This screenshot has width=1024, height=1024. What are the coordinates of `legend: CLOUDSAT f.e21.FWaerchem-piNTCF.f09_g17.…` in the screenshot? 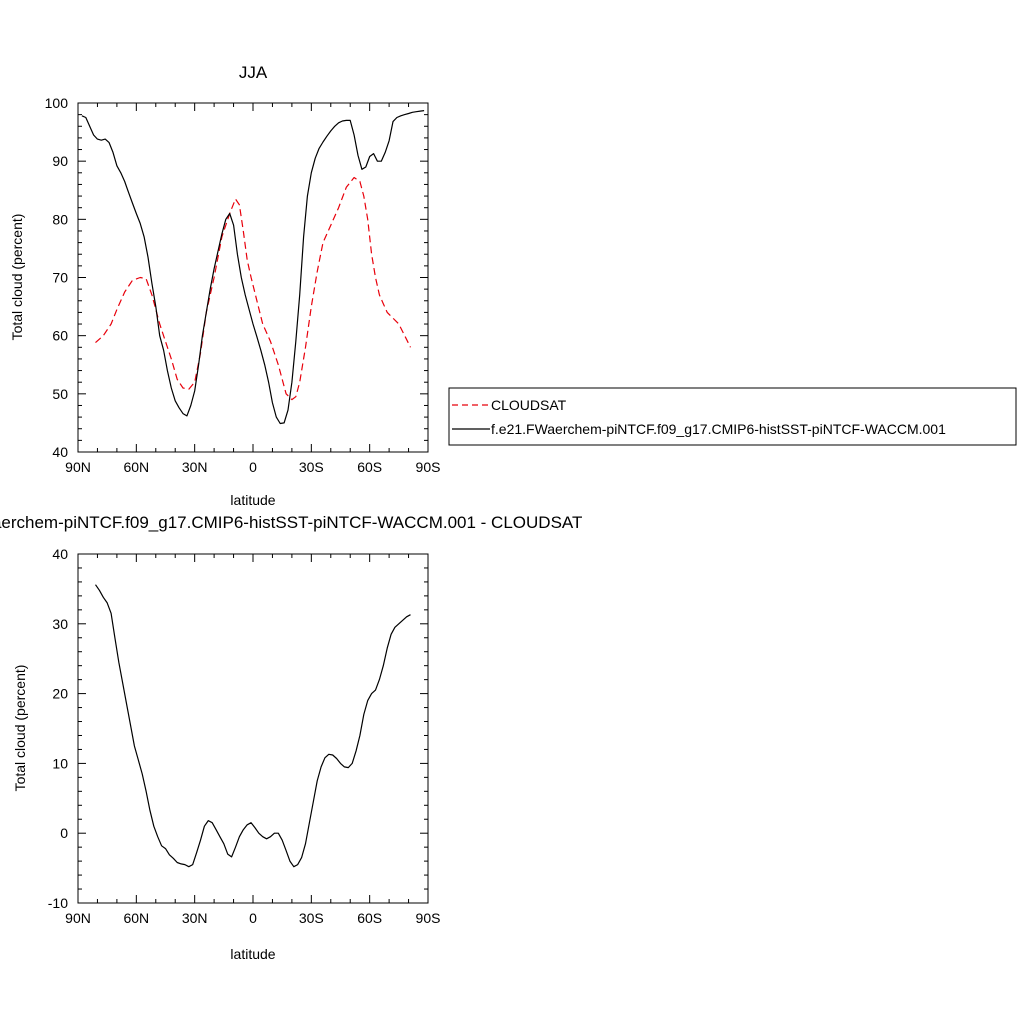 It's located at (732, 416).